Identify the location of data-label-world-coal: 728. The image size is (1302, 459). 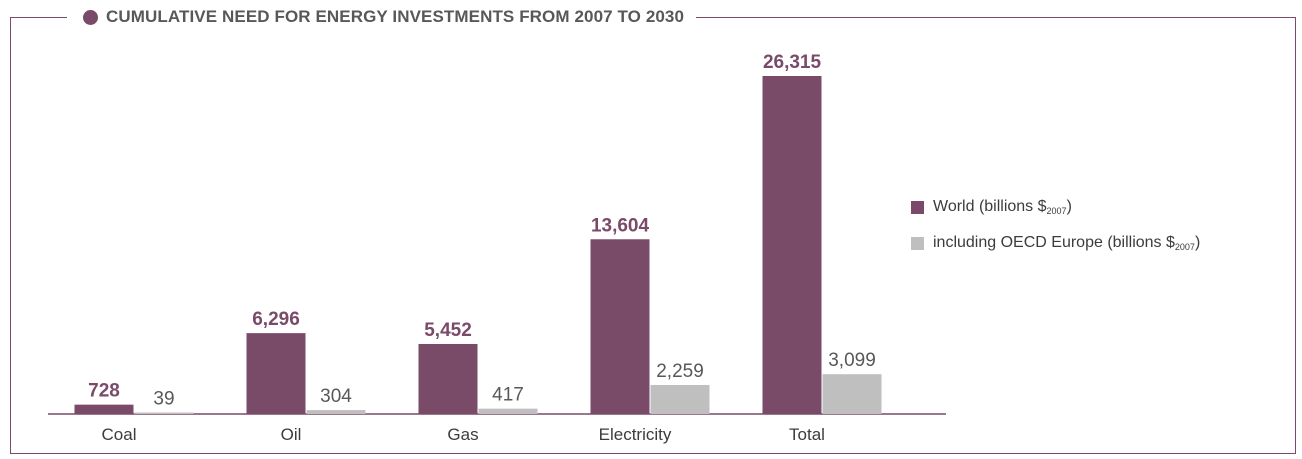
(104, 391).